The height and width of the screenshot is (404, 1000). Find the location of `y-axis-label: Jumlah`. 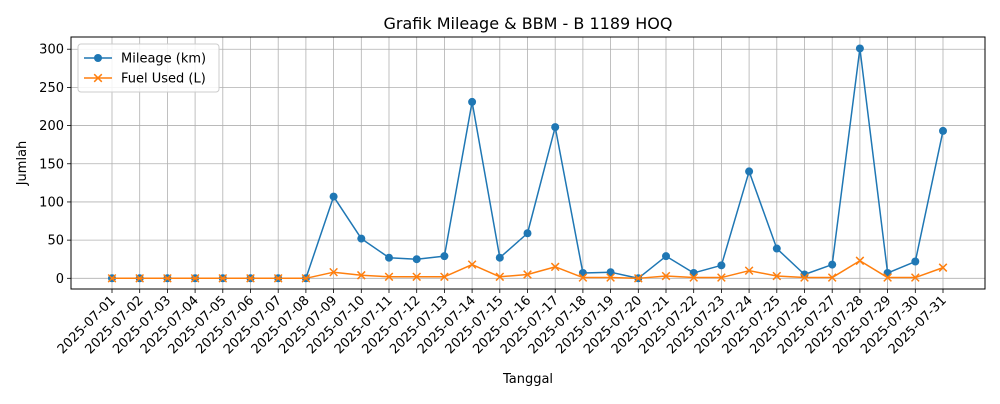

y-axis-label: Jumlah is located at coordinates (22, 164).